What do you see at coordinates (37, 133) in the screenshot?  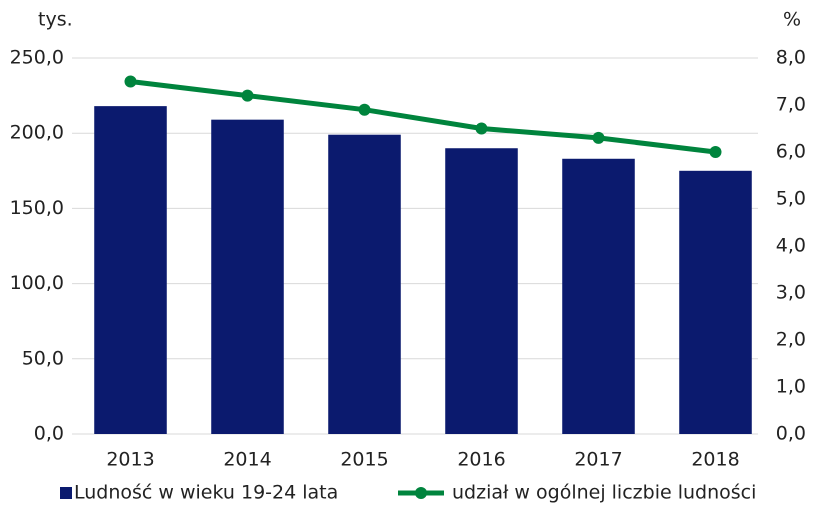 I see `y-tick-label: 200,0` at bounding box center [37, 133].